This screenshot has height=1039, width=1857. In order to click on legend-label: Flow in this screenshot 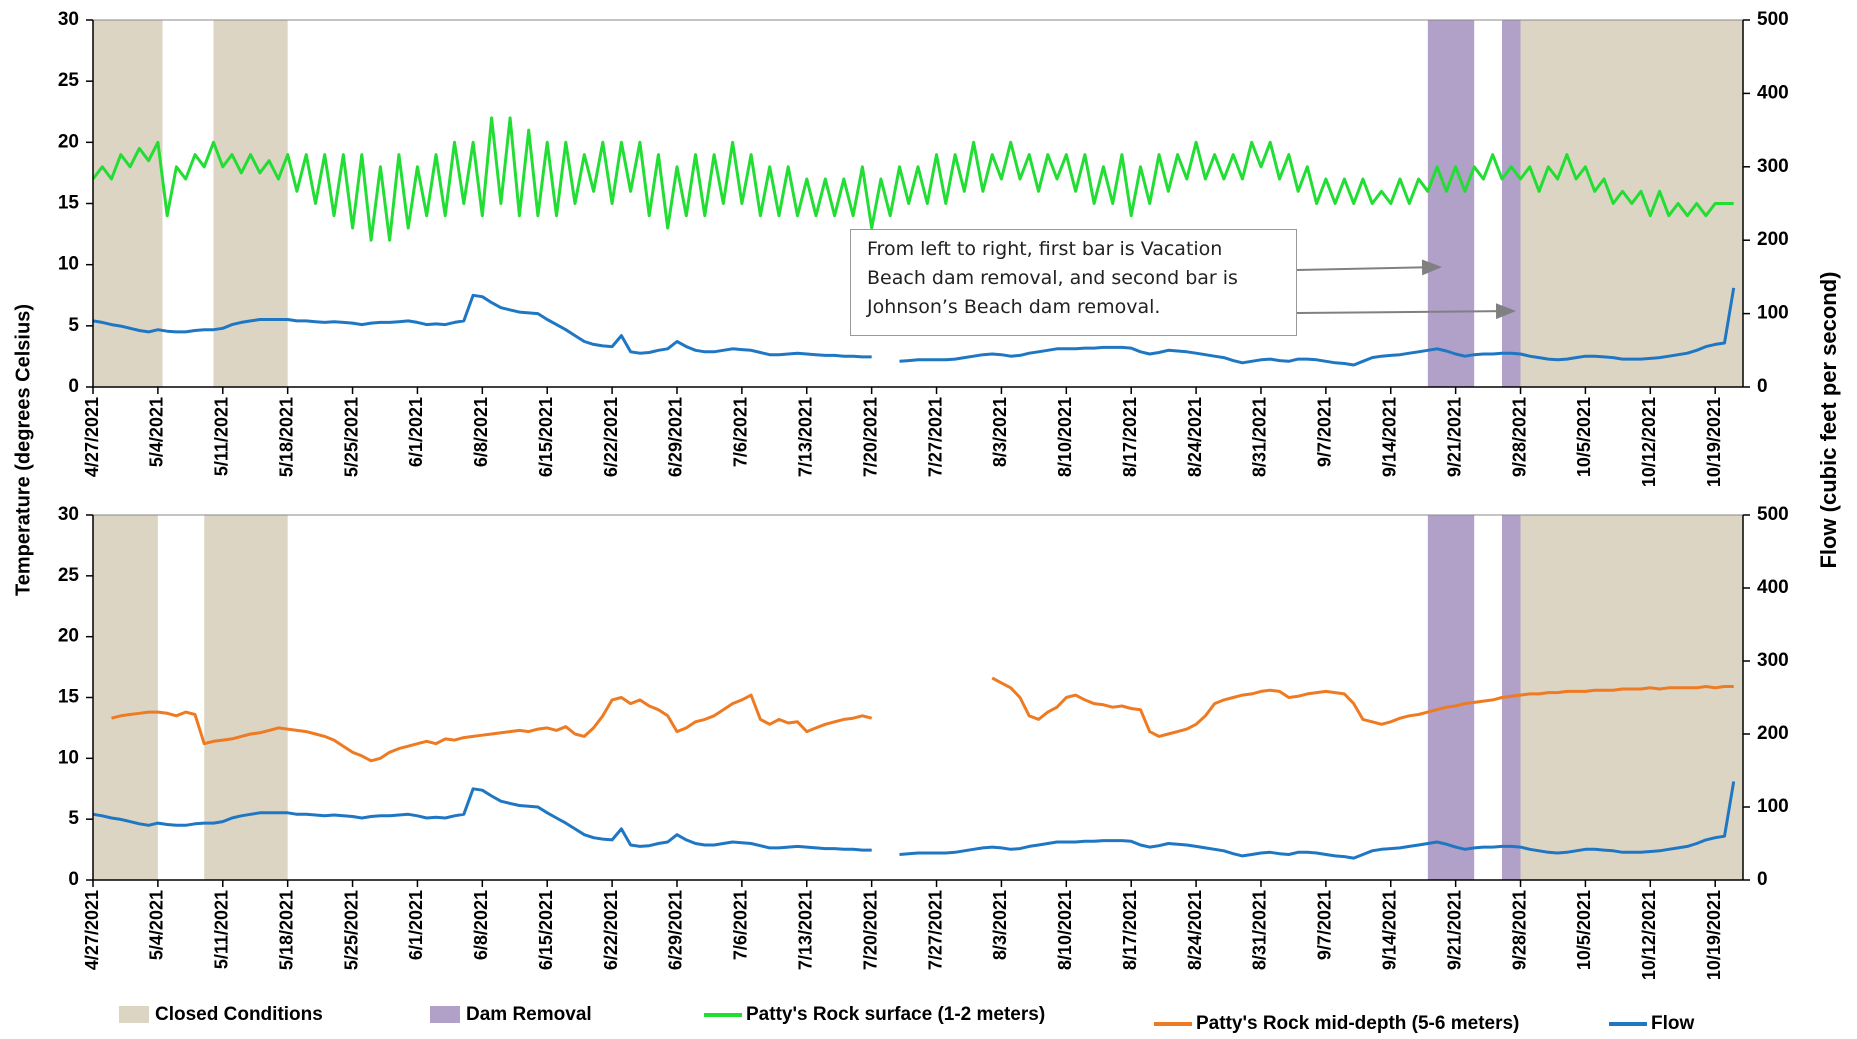, I will do `click(1672, 1023)`.